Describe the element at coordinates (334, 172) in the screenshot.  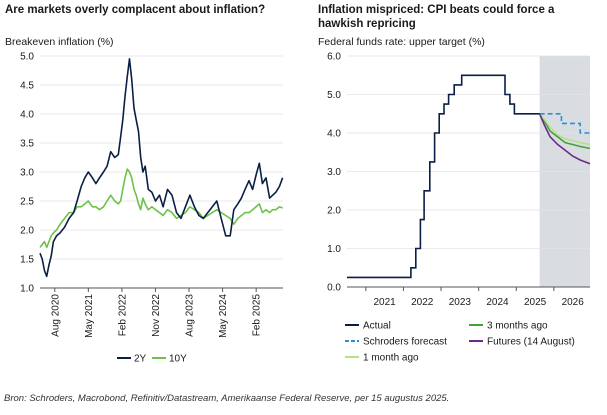
I see `right-ytick-label: 3.0` at that location.